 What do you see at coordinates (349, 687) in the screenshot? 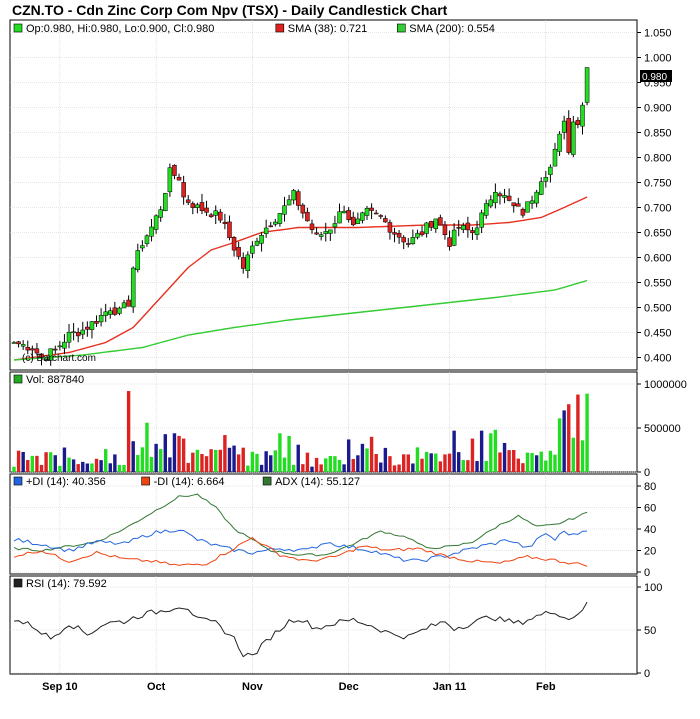
I see `x-tick-label: Dec` at bounding box center [349, 687].